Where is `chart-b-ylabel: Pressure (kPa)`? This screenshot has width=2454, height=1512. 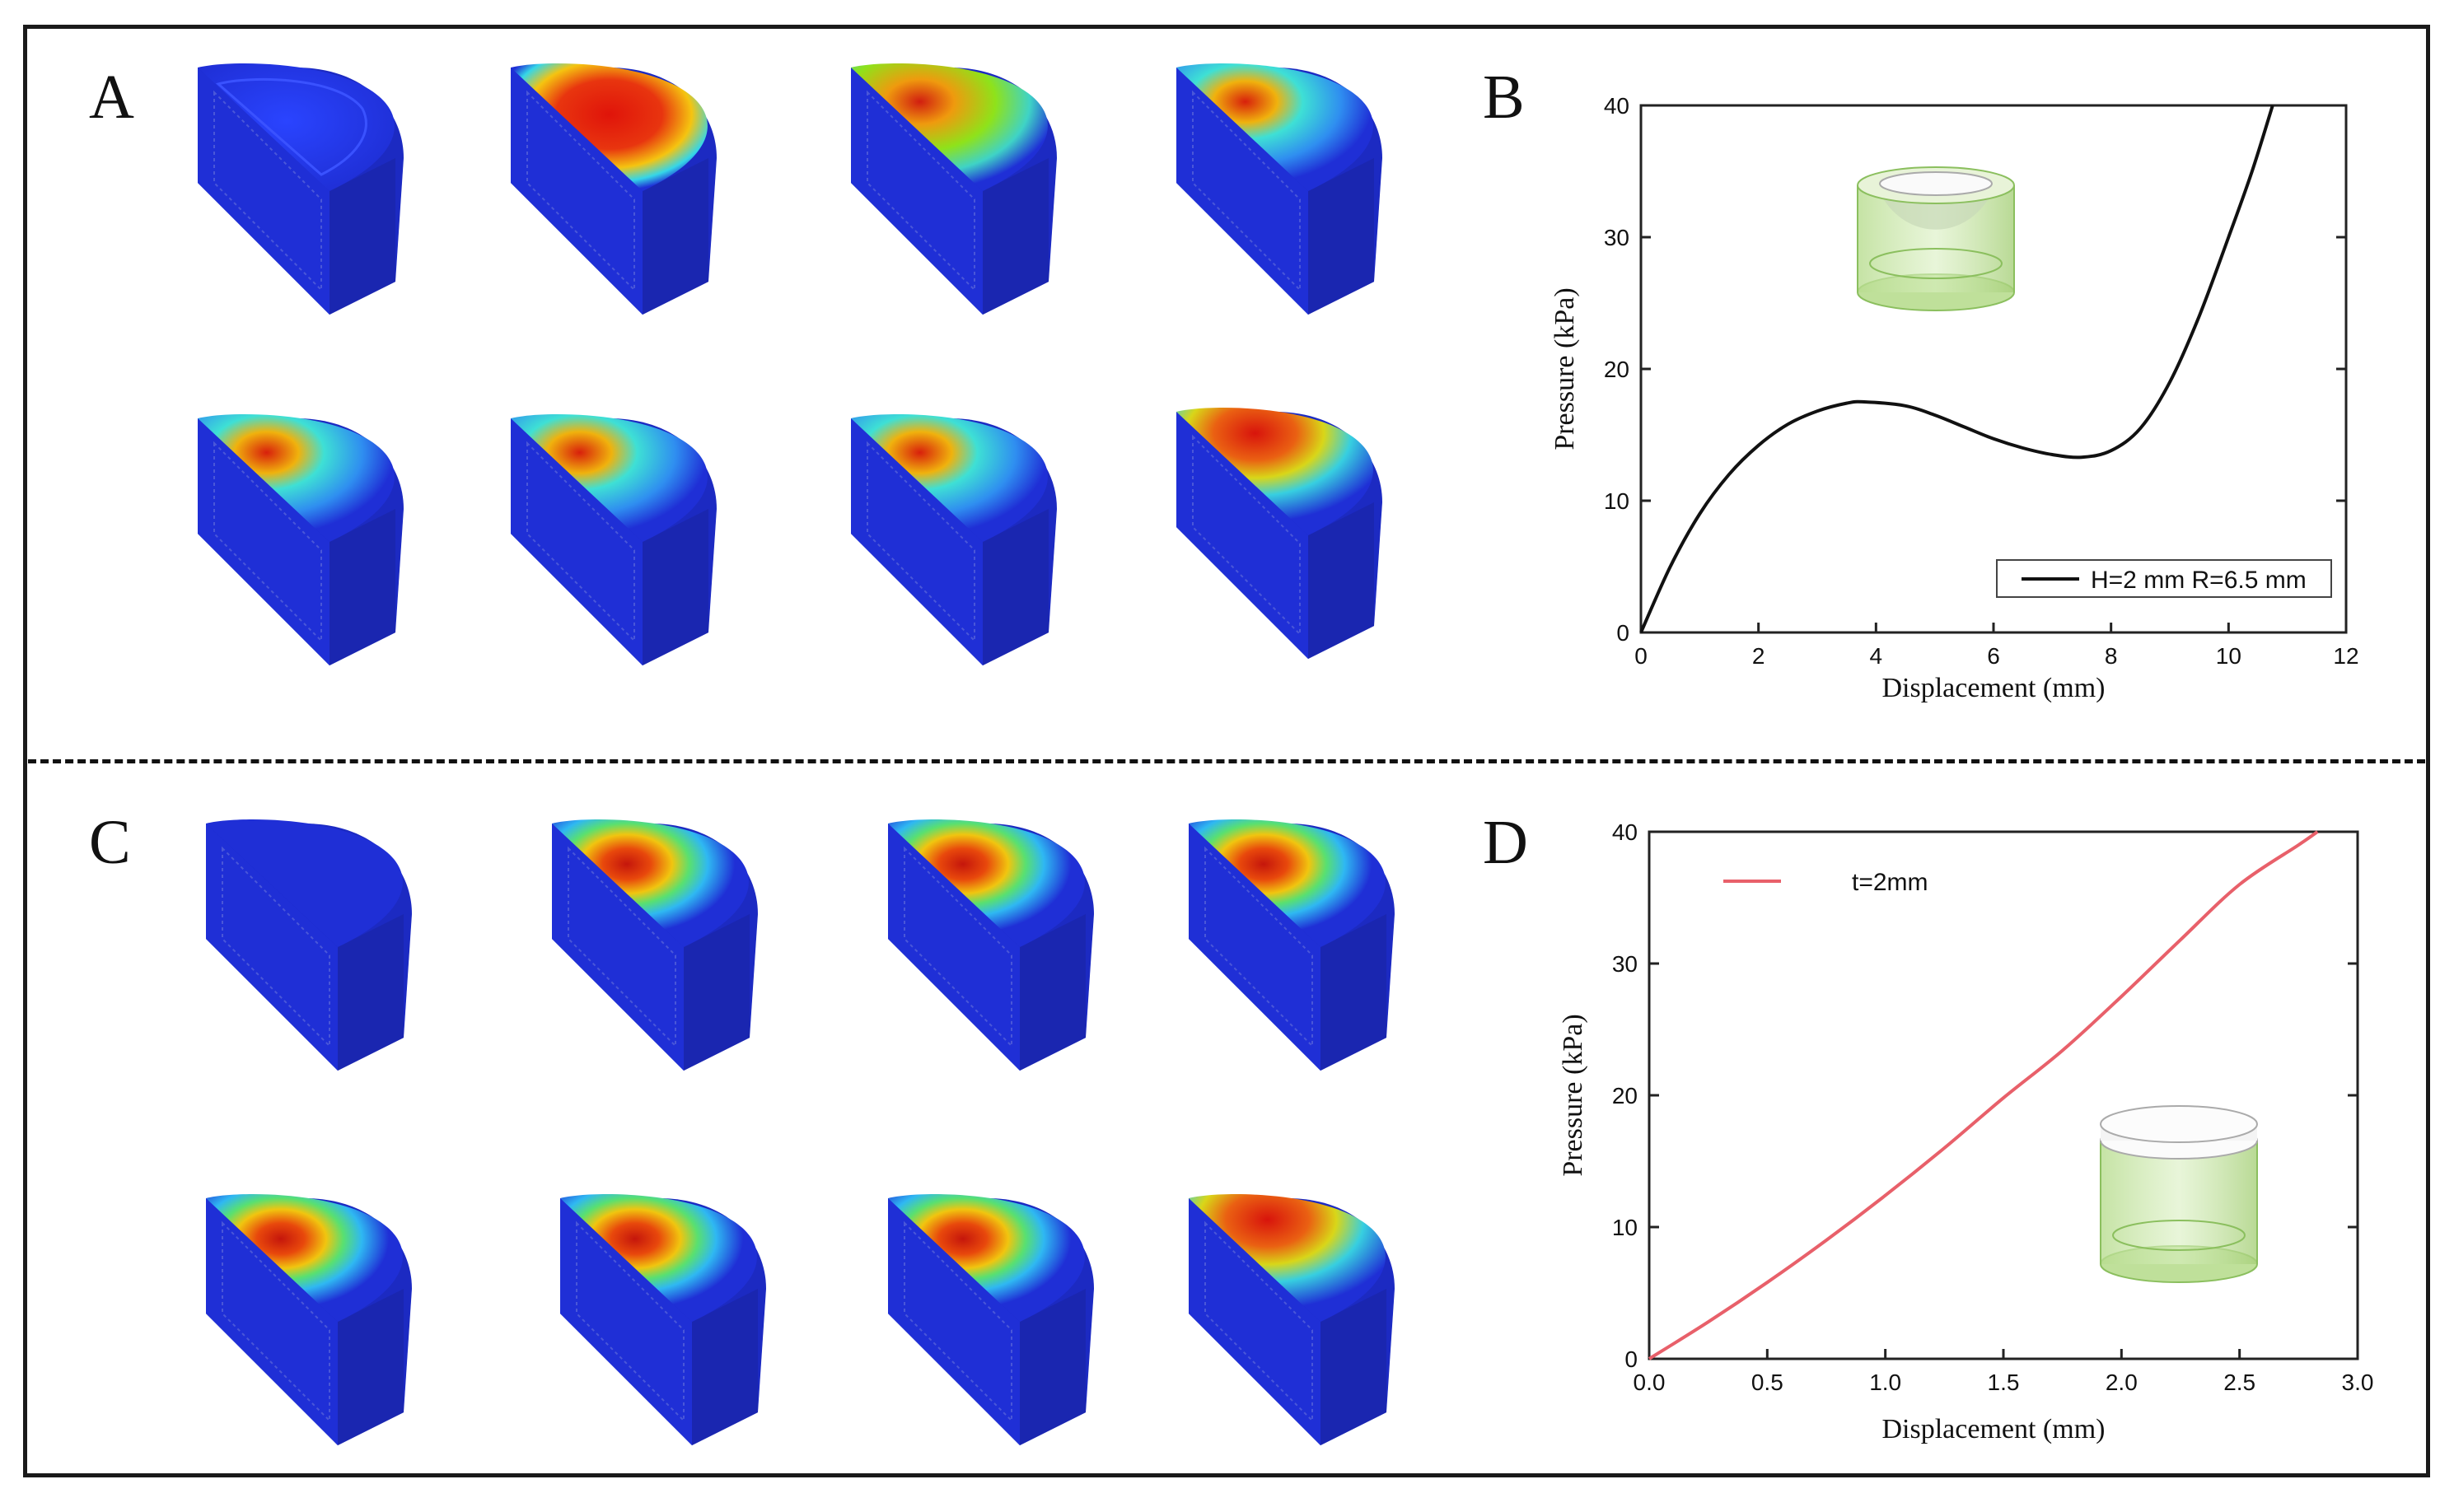
chart-b-ylabel: Pressure (kPa) is located at coordinates (1565, 368).